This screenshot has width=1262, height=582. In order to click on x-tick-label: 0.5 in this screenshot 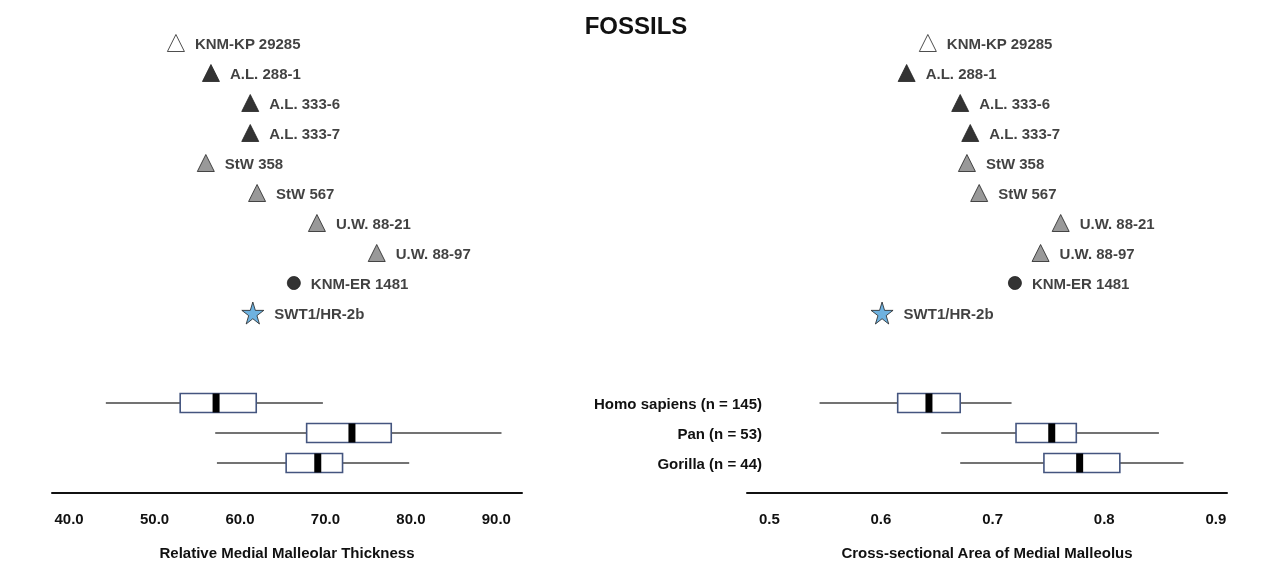, I will do `click(769, 518)`.